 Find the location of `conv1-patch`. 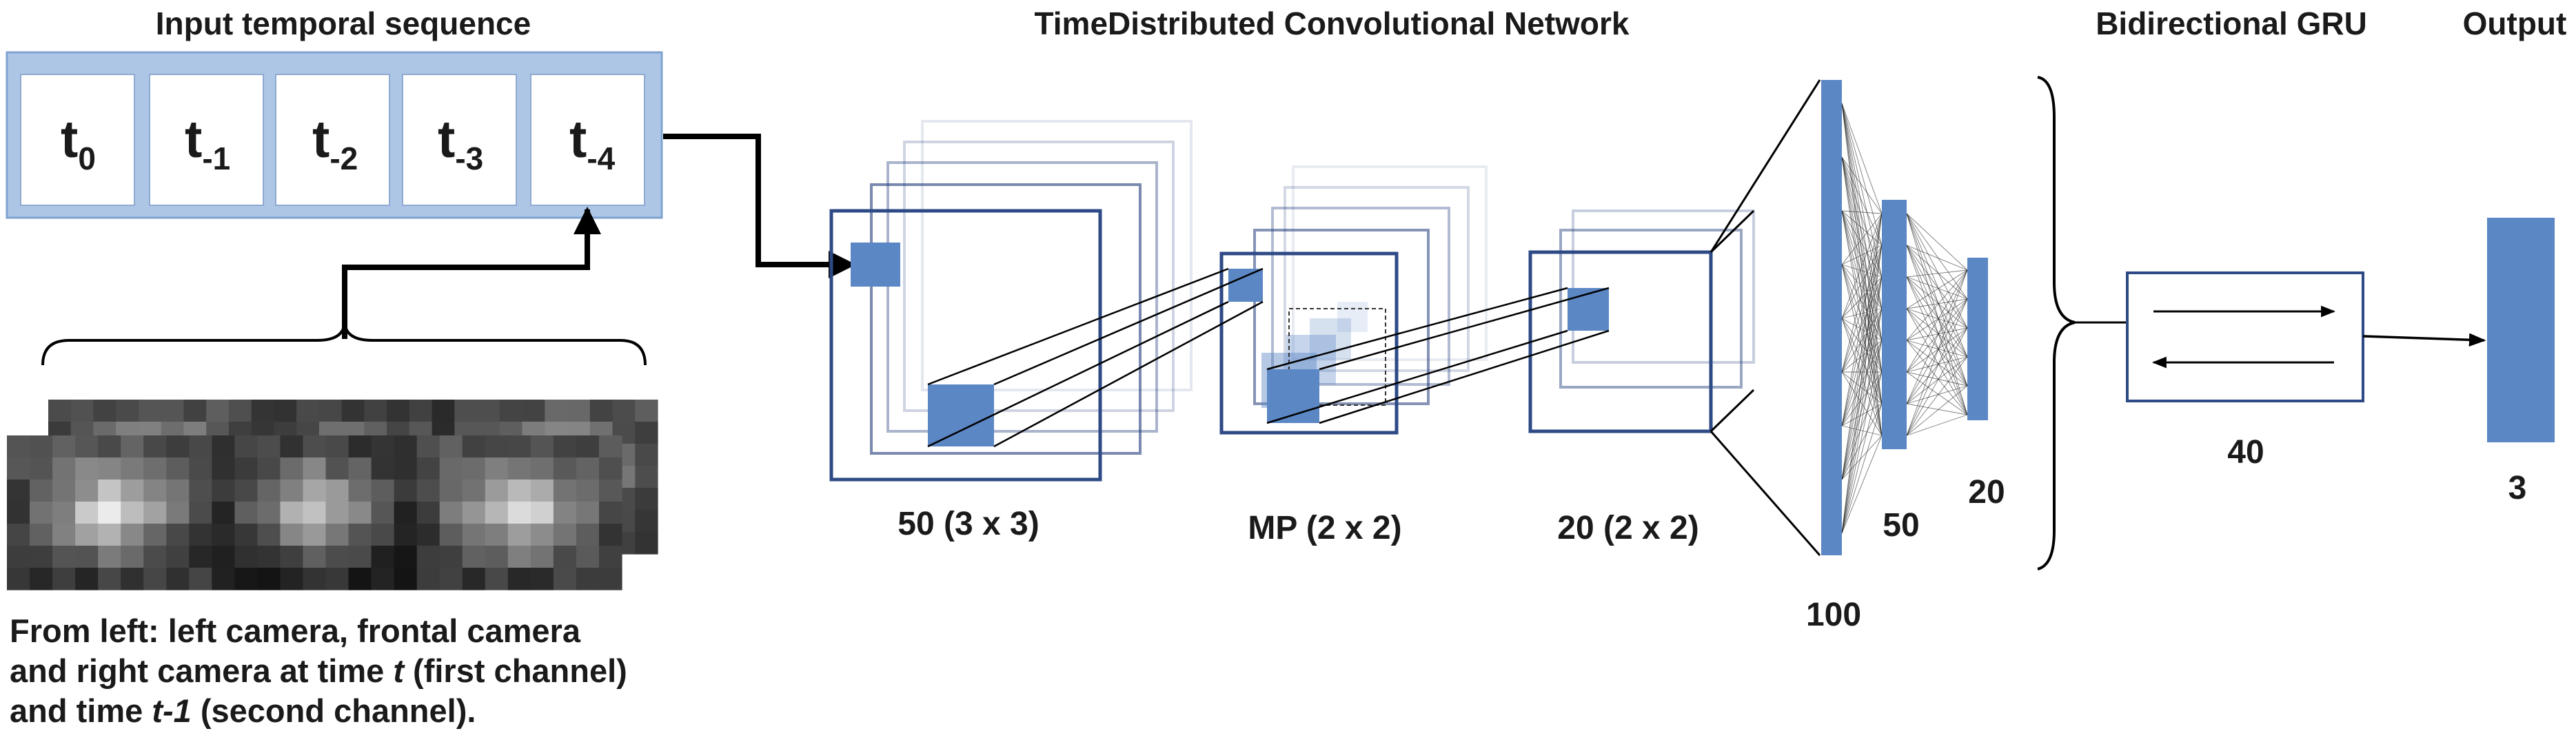

conv1-patch is located at coordinates (961, 415).